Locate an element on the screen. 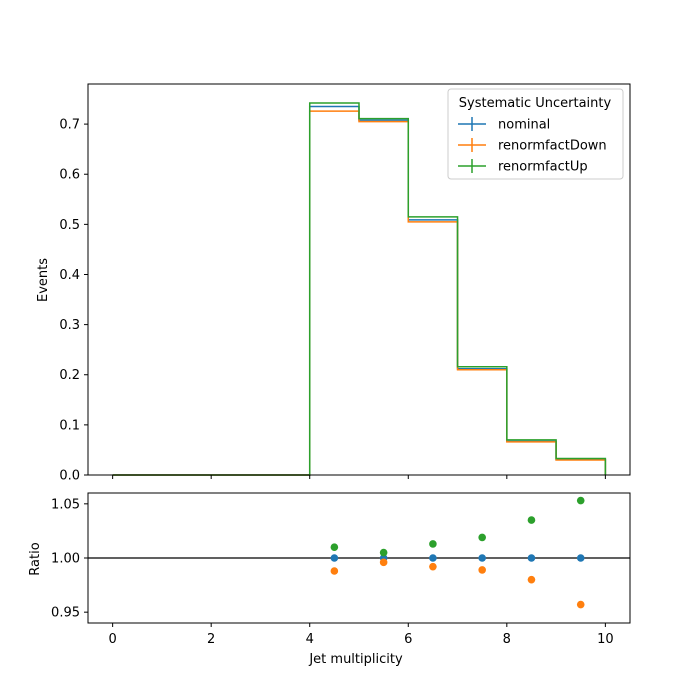  ratio-y-ticks: 0.95 1.00 1.05 is located at coordinates (69, 559).